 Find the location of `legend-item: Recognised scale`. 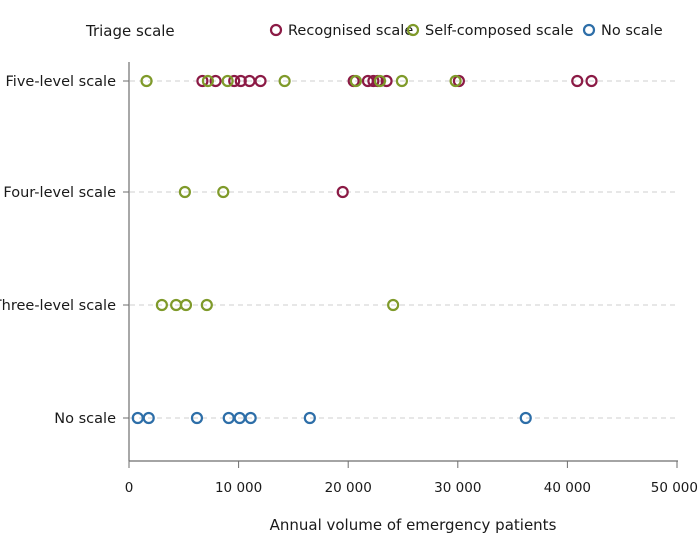

legend-item: Recognised scale is located at coordinates (341, 31).